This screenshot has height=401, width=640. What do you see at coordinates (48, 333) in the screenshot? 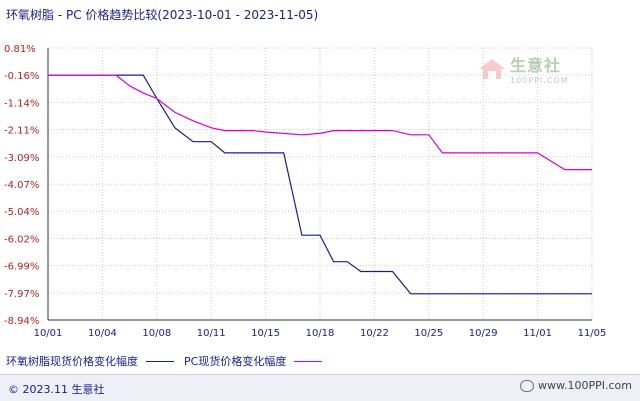
I see `x-tick-label: 10/01` at bounding box center [48, 333].